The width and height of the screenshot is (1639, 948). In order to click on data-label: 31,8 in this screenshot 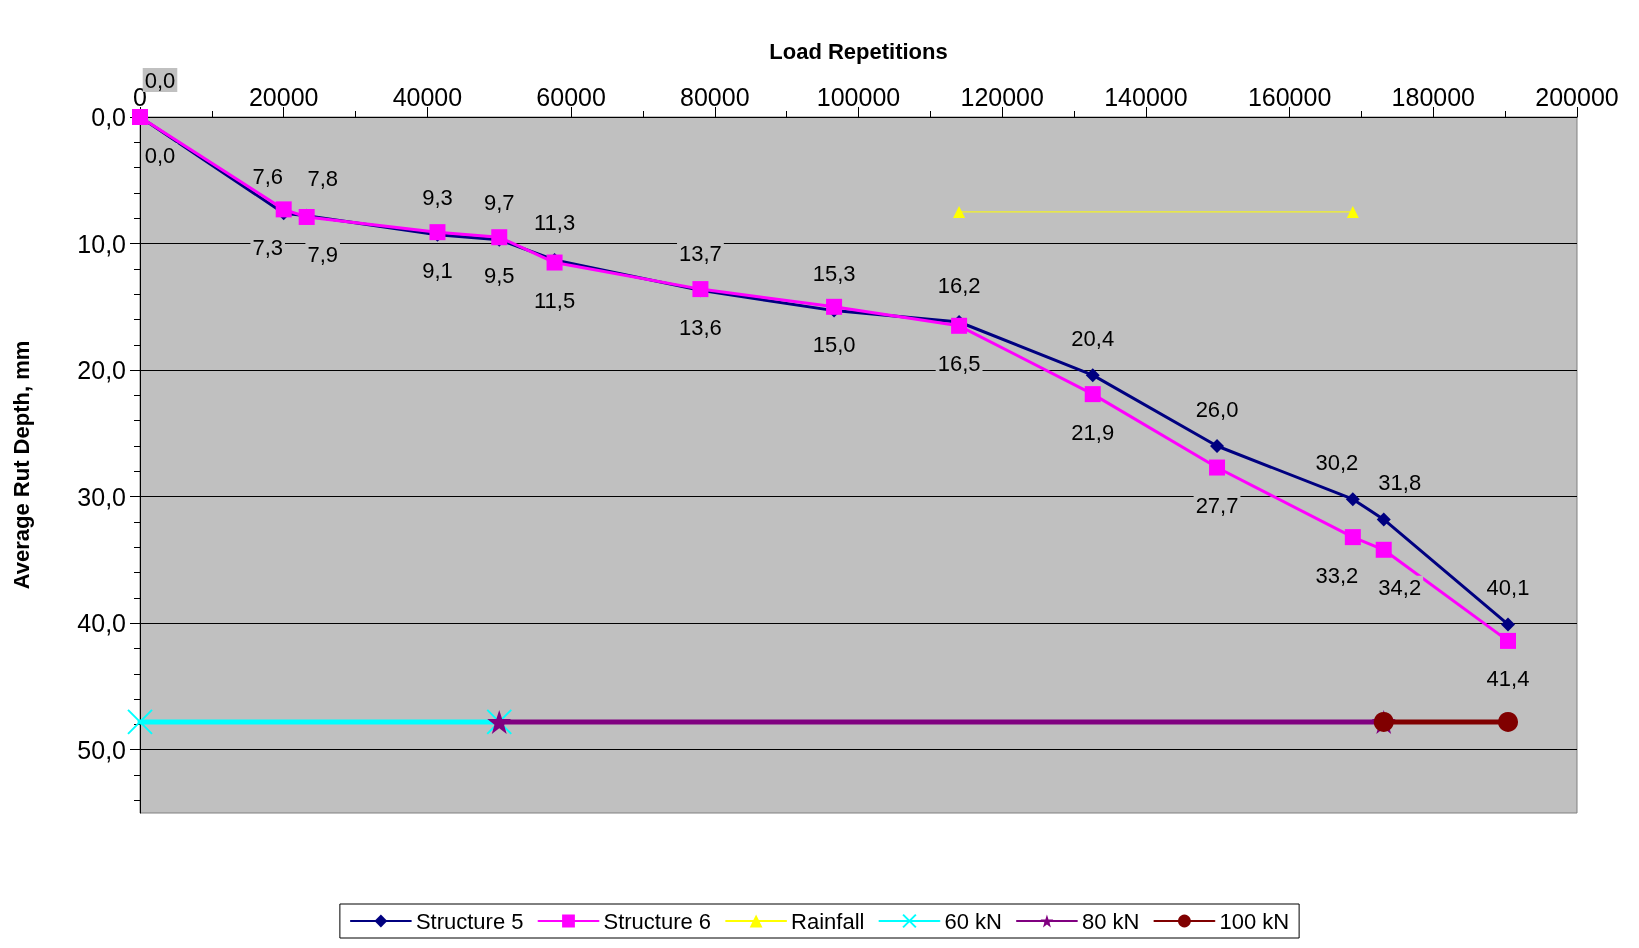, I will do `click(1400, 482)`.